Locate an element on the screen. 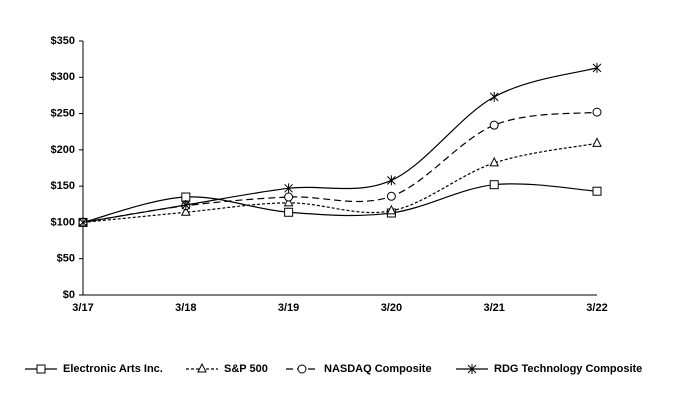 The image size is (679, 400). legend-label: RDG Technology Composite is located at coordinates (568, 369).